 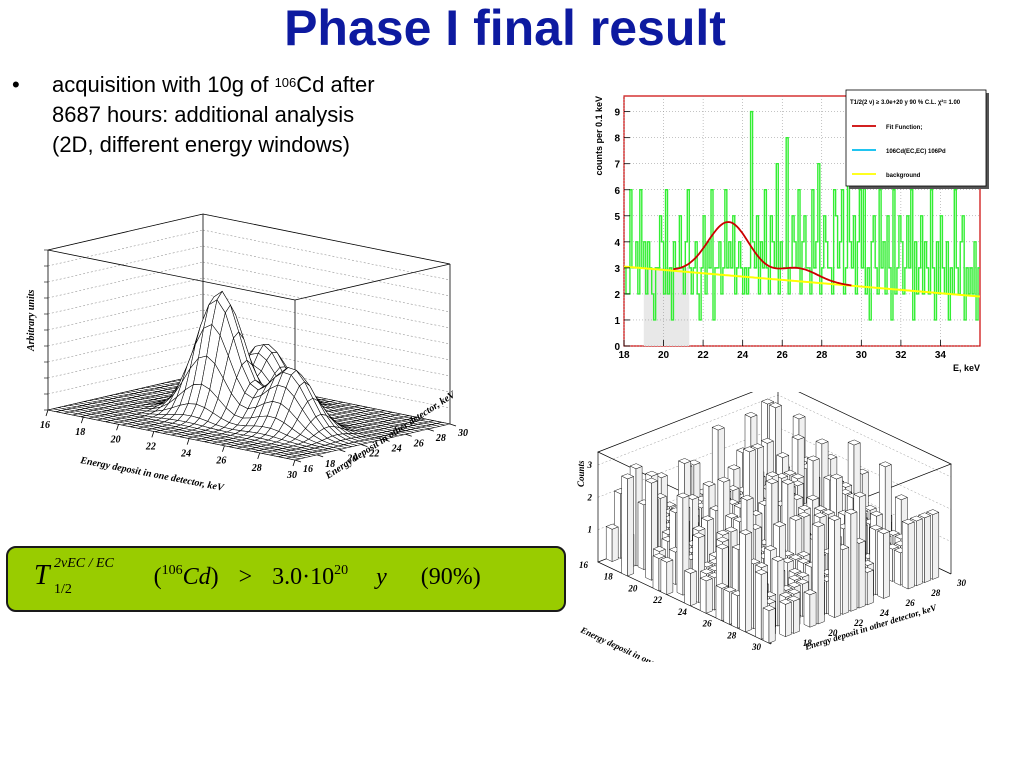 What do you see at coordinates (291, 475) in the screenshot?
I see `surface-x-tick-label: 30` at bounding box center [291, 475].